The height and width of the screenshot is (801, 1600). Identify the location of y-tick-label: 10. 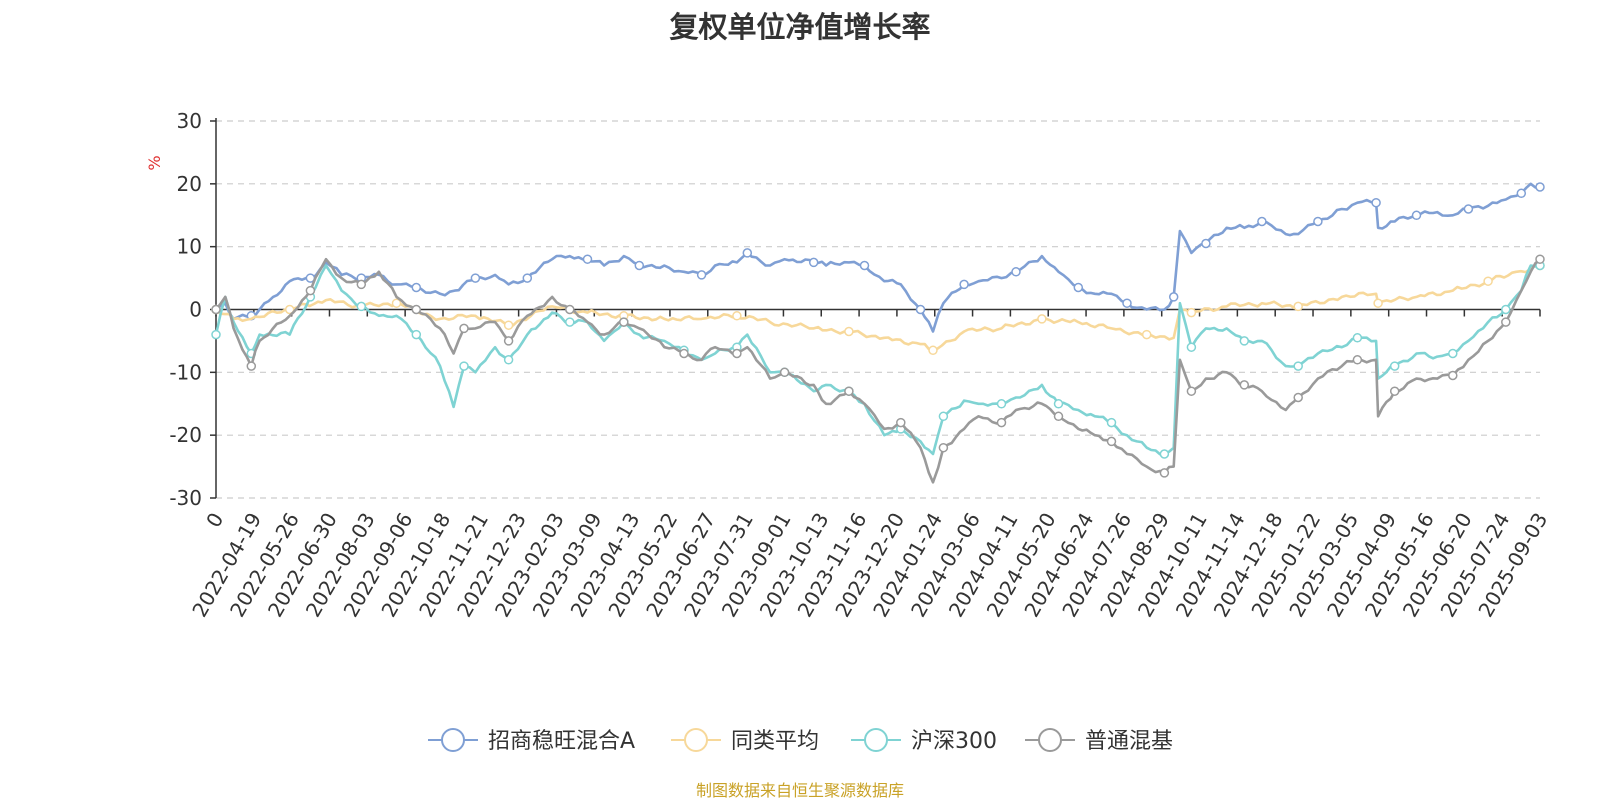
(189, 247).